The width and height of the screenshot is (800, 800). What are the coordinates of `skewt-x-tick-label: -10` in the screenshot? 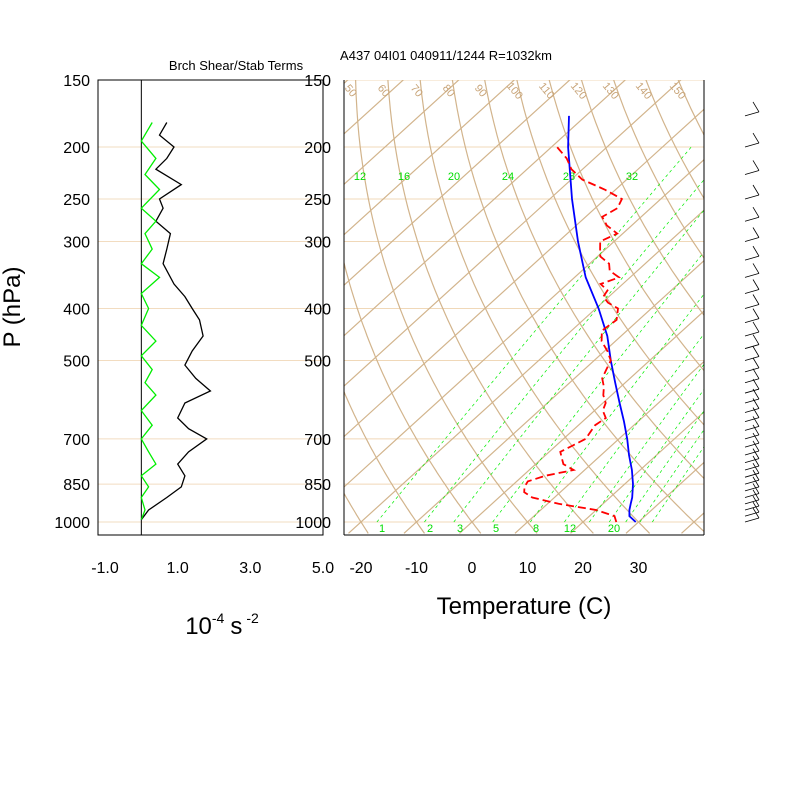 It's located at (416, 568).